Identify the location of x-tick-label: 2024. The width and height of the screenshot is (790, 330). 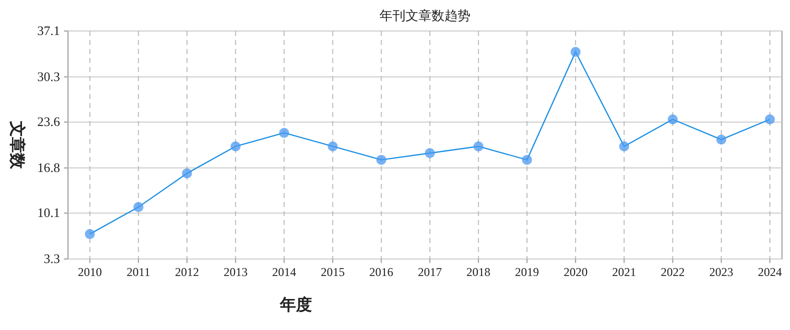
(770, 272).